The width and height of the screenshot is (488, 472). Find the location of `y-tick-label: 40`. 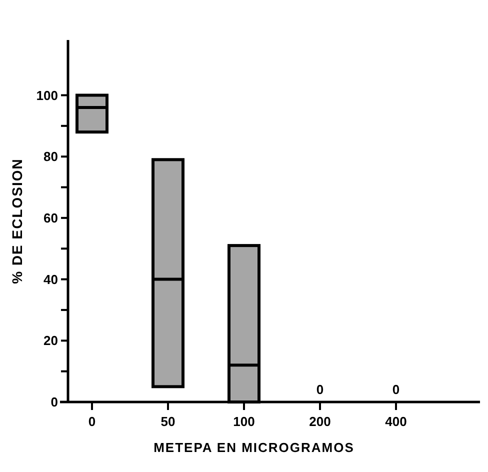

y-tick-label: 40 is located at coordinates (51, 279).